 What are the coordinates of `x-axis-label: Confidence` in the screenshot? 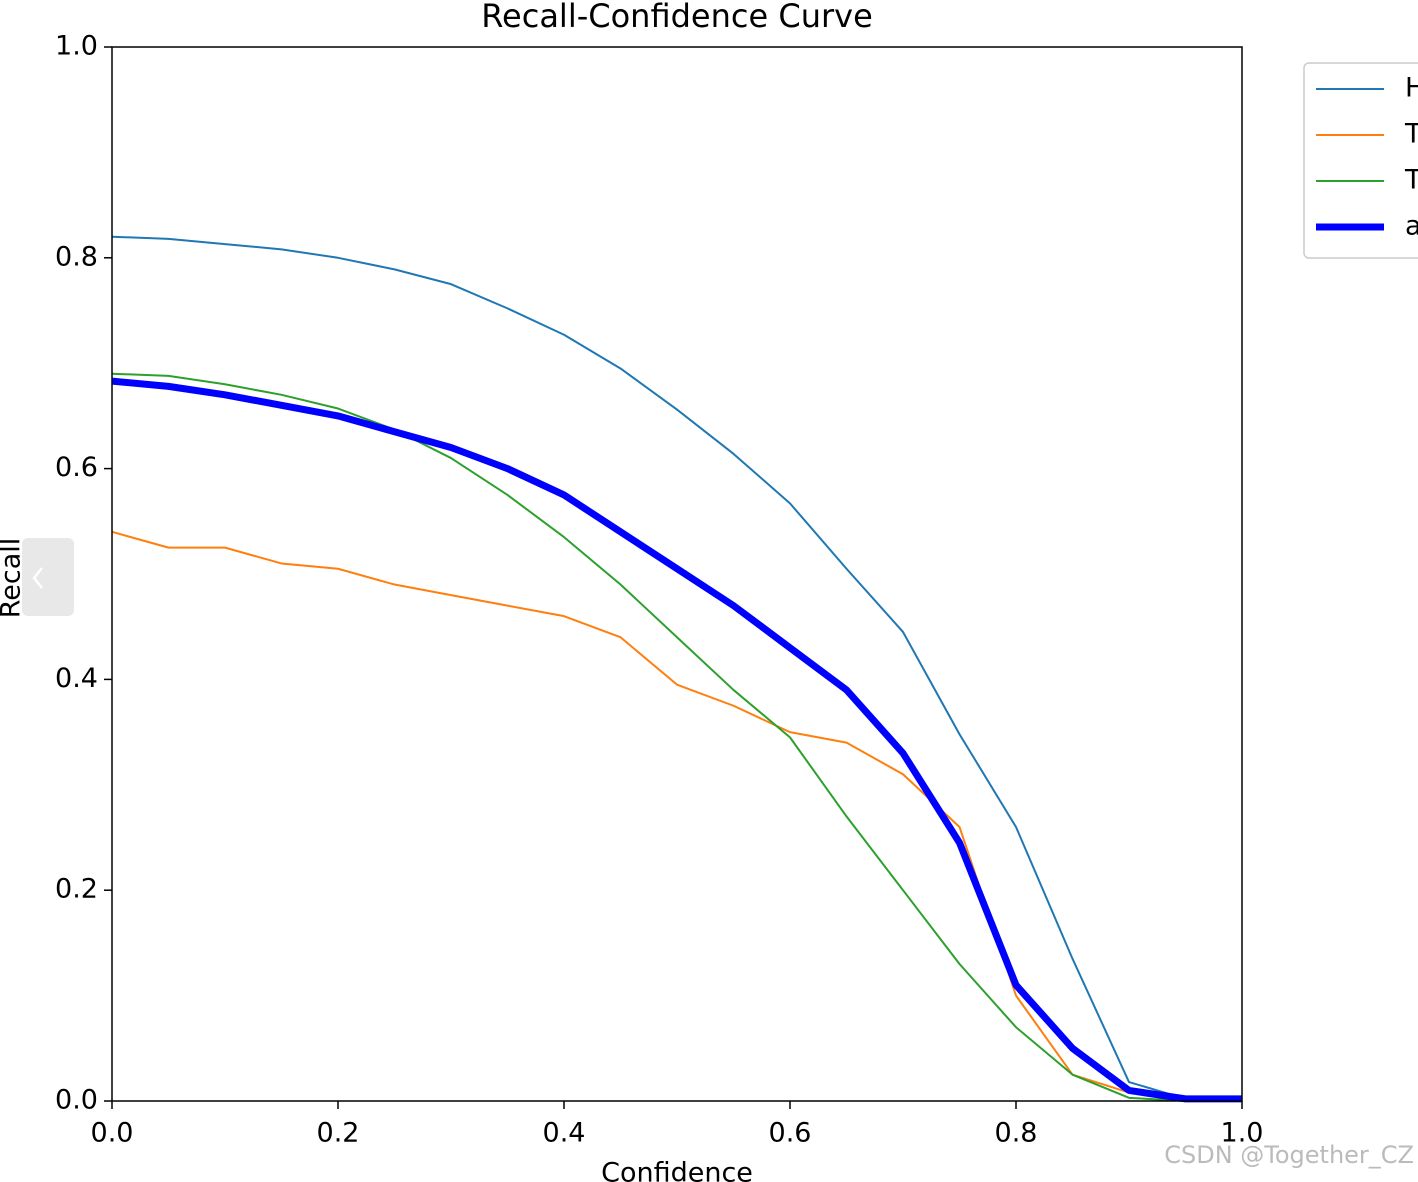 It's located at (677, 1170).